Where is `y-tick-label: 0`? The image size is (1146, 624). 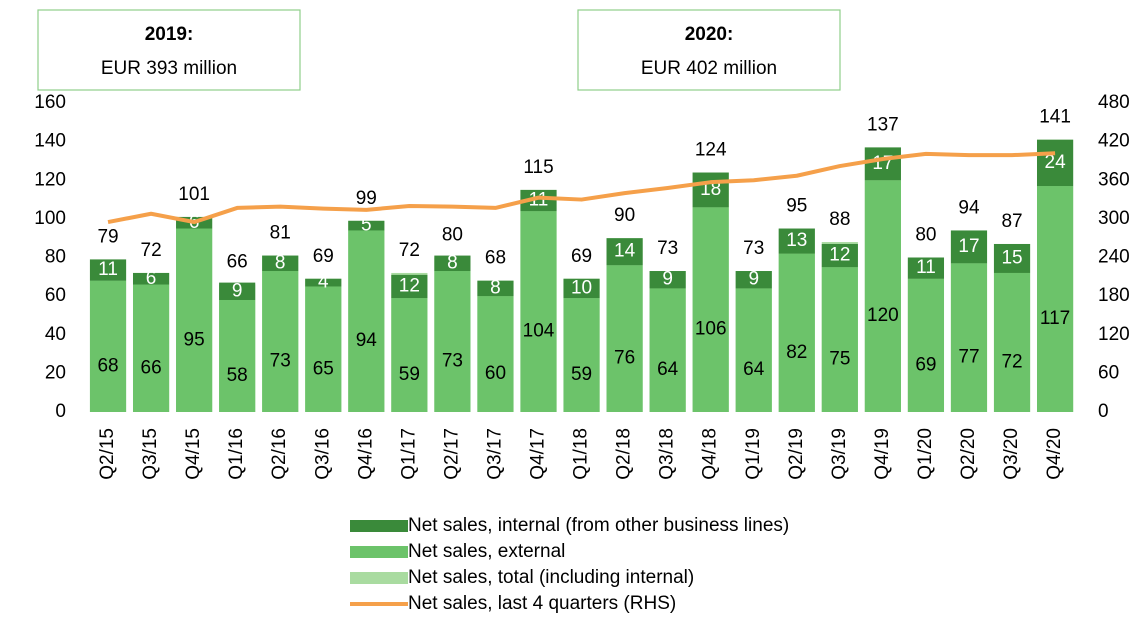
y-tick-label: 0 is located at coordinates (60, 411).